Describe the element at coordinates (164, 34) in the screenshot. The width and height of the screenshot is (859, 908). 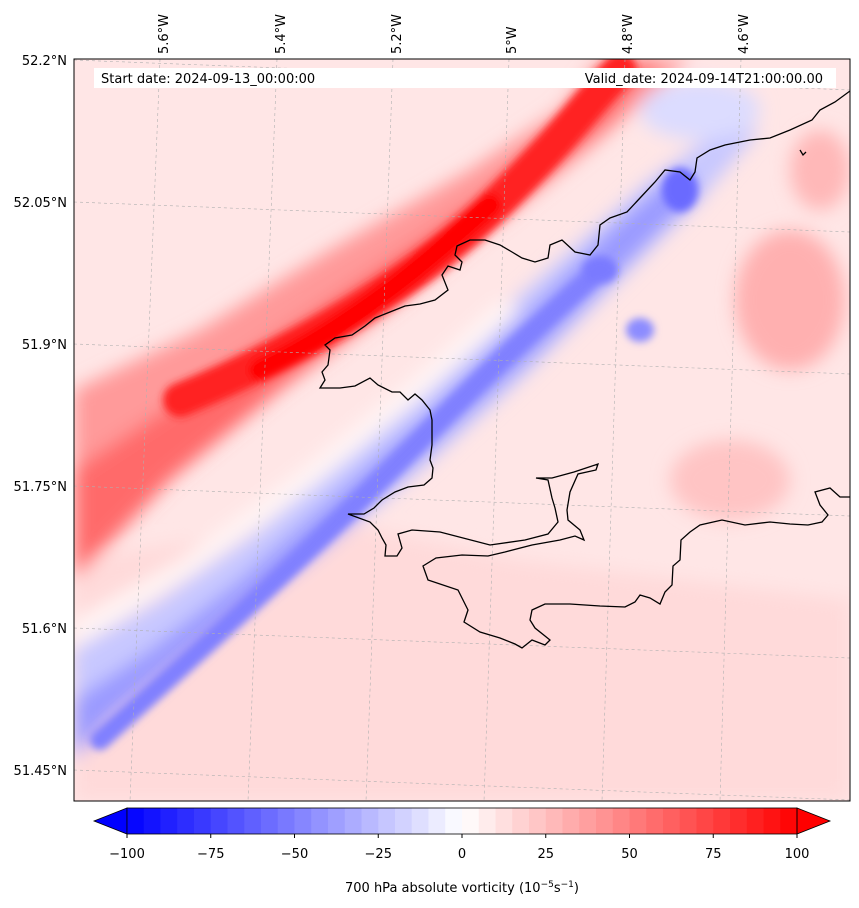
I see `lon-tick-1: 5.6°W` at that location.